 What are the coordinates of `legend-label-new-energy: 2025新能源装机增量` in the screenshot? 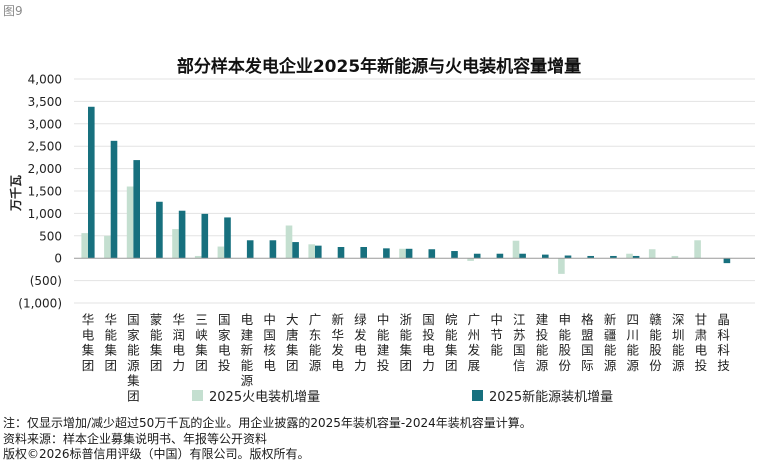 It's located at (551, 397).